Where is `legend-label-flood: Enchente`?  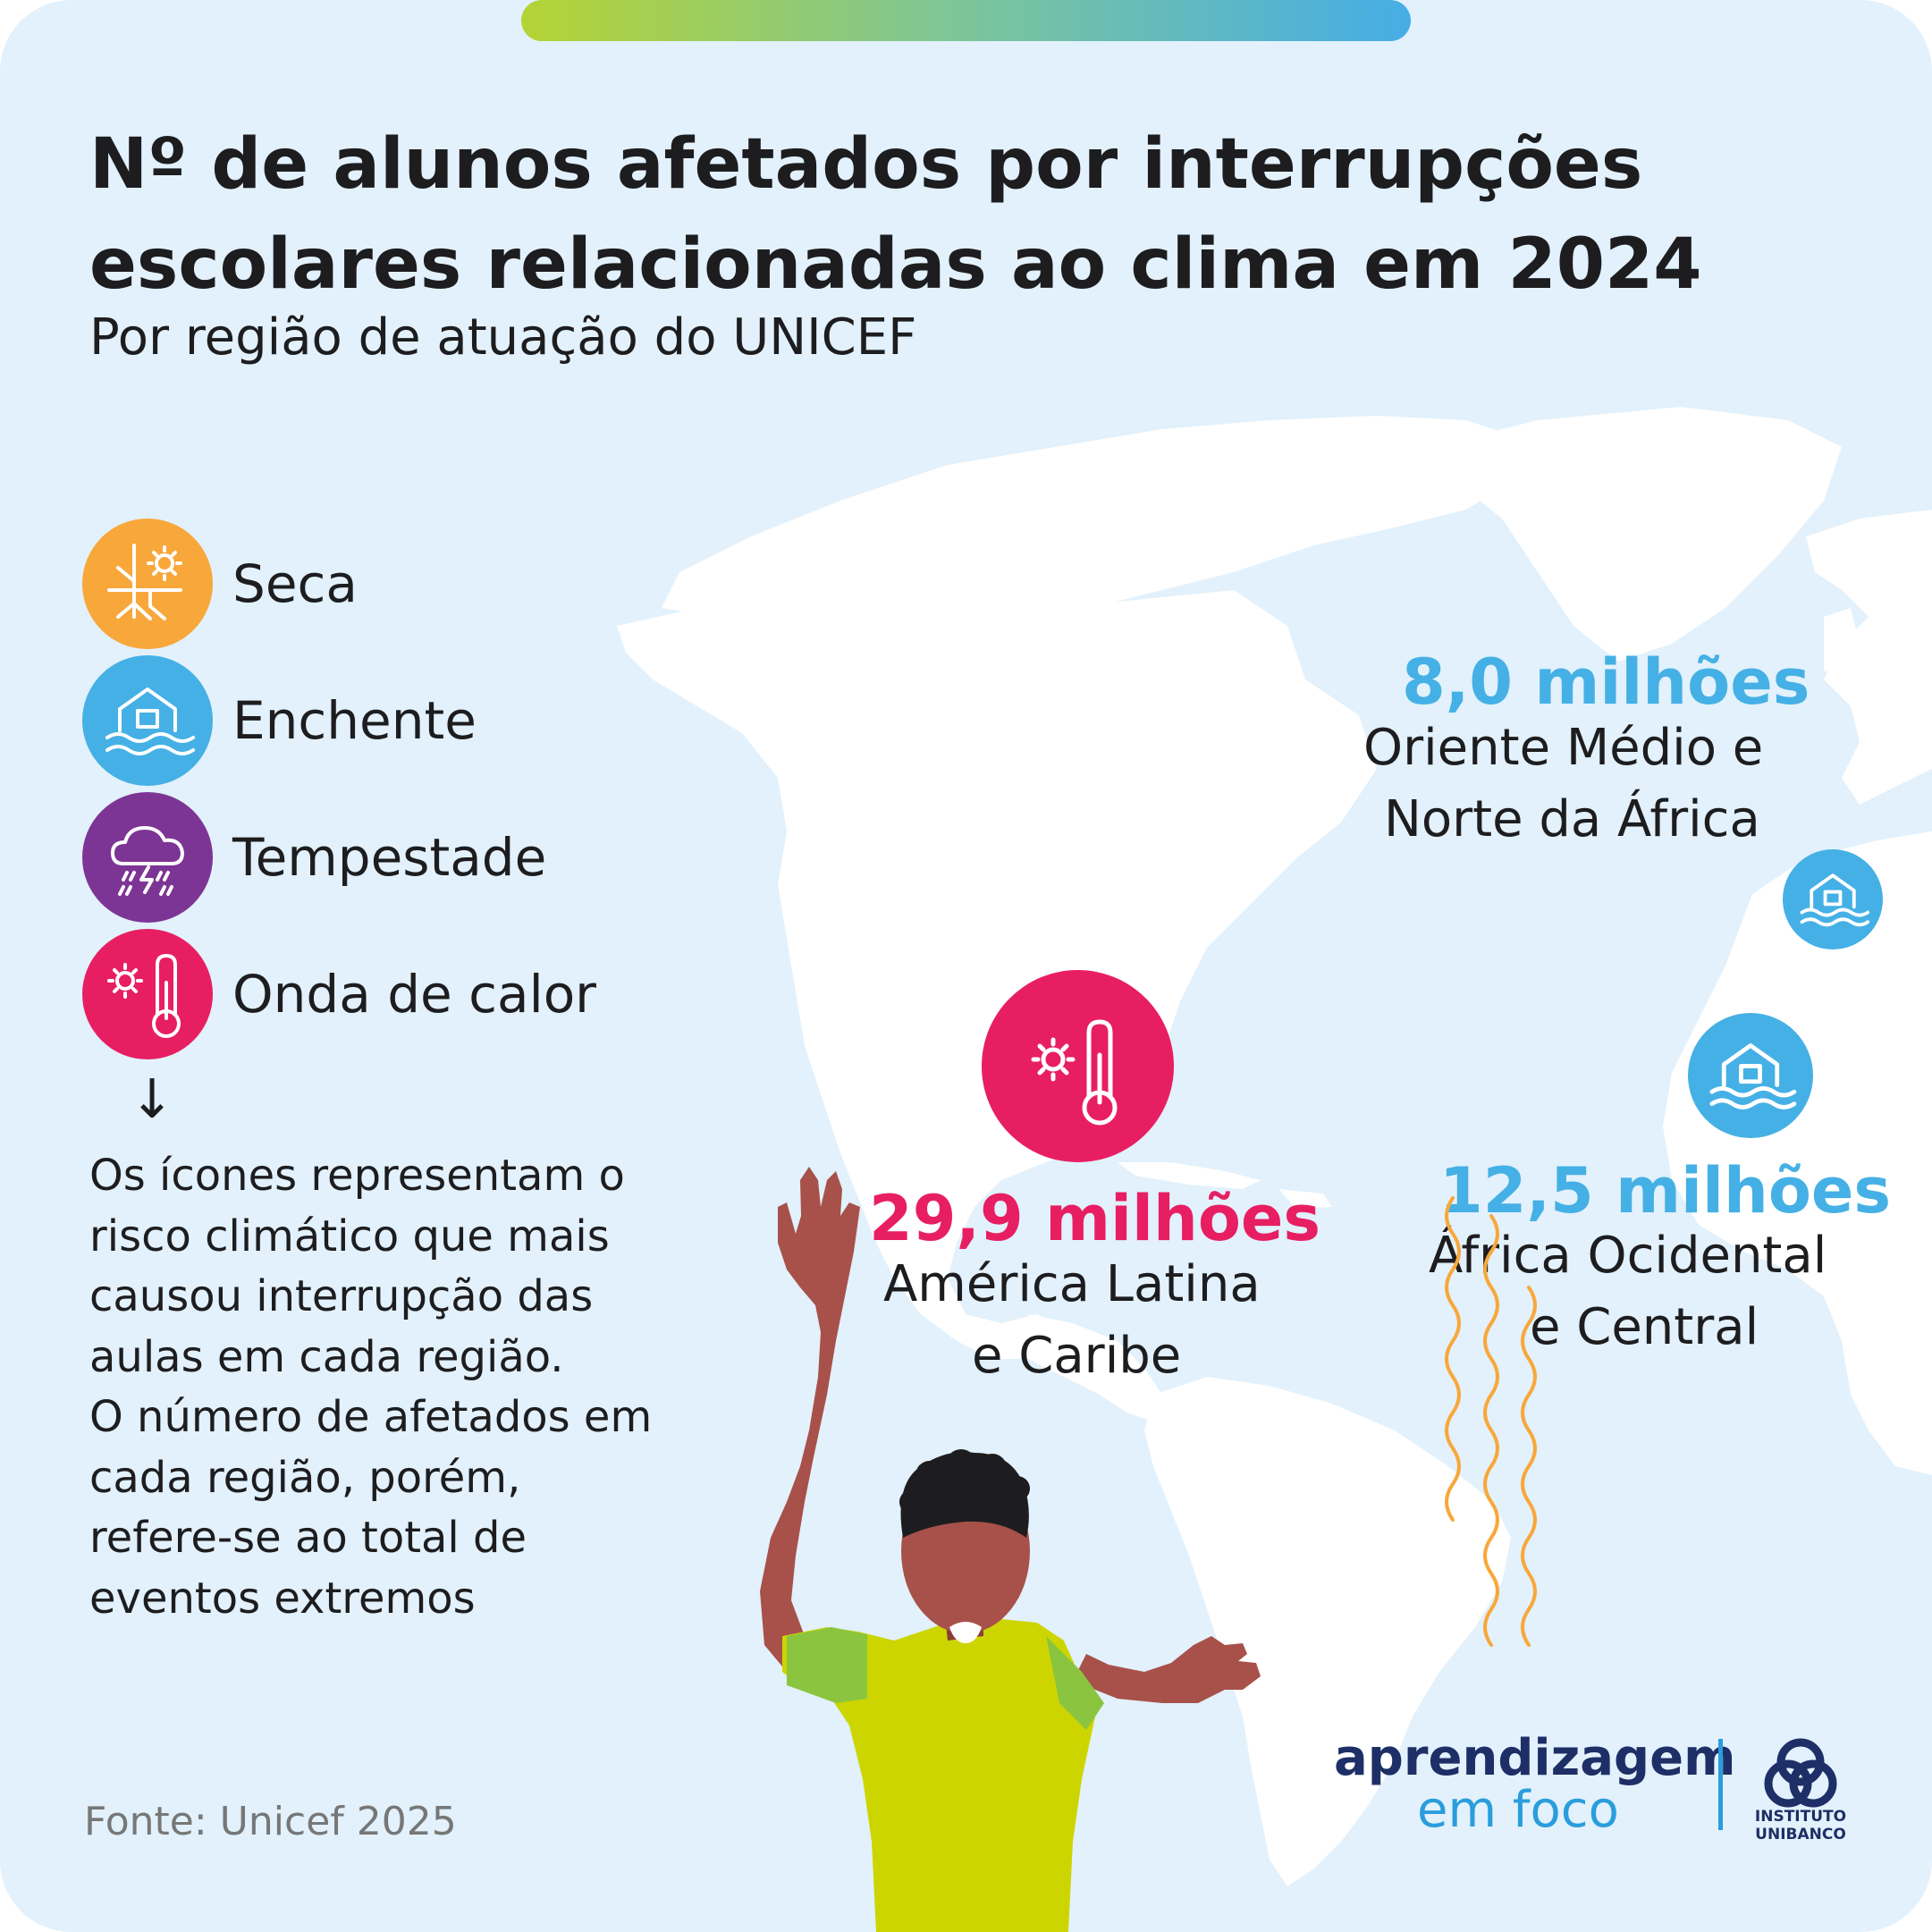
legend-label-flood: Enchente is located at coordinates (354, 720).